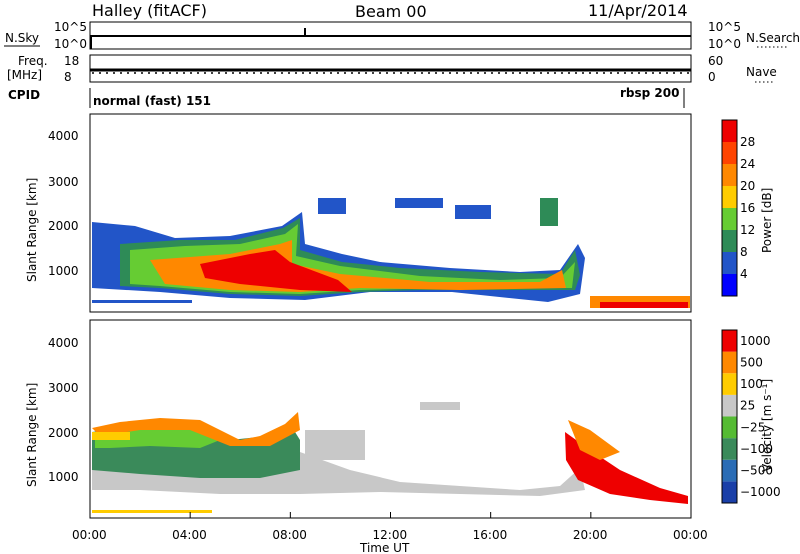 Image resolution: width=800 pixels, height=554 pixels. What do you see at coordinates (63, 388) in the screenshot?
I see `velocity-ytick-3000: 3000` at bounding box center [63, 388].